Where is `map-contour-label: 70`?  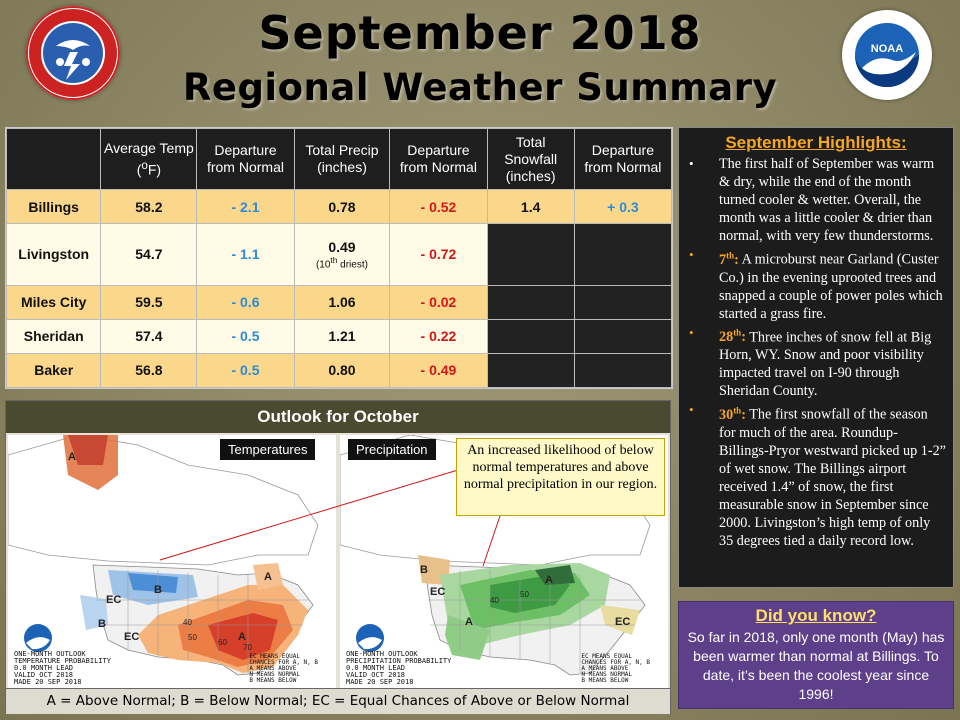 map-contour-label: 70 is located at coordinates (247, 647).